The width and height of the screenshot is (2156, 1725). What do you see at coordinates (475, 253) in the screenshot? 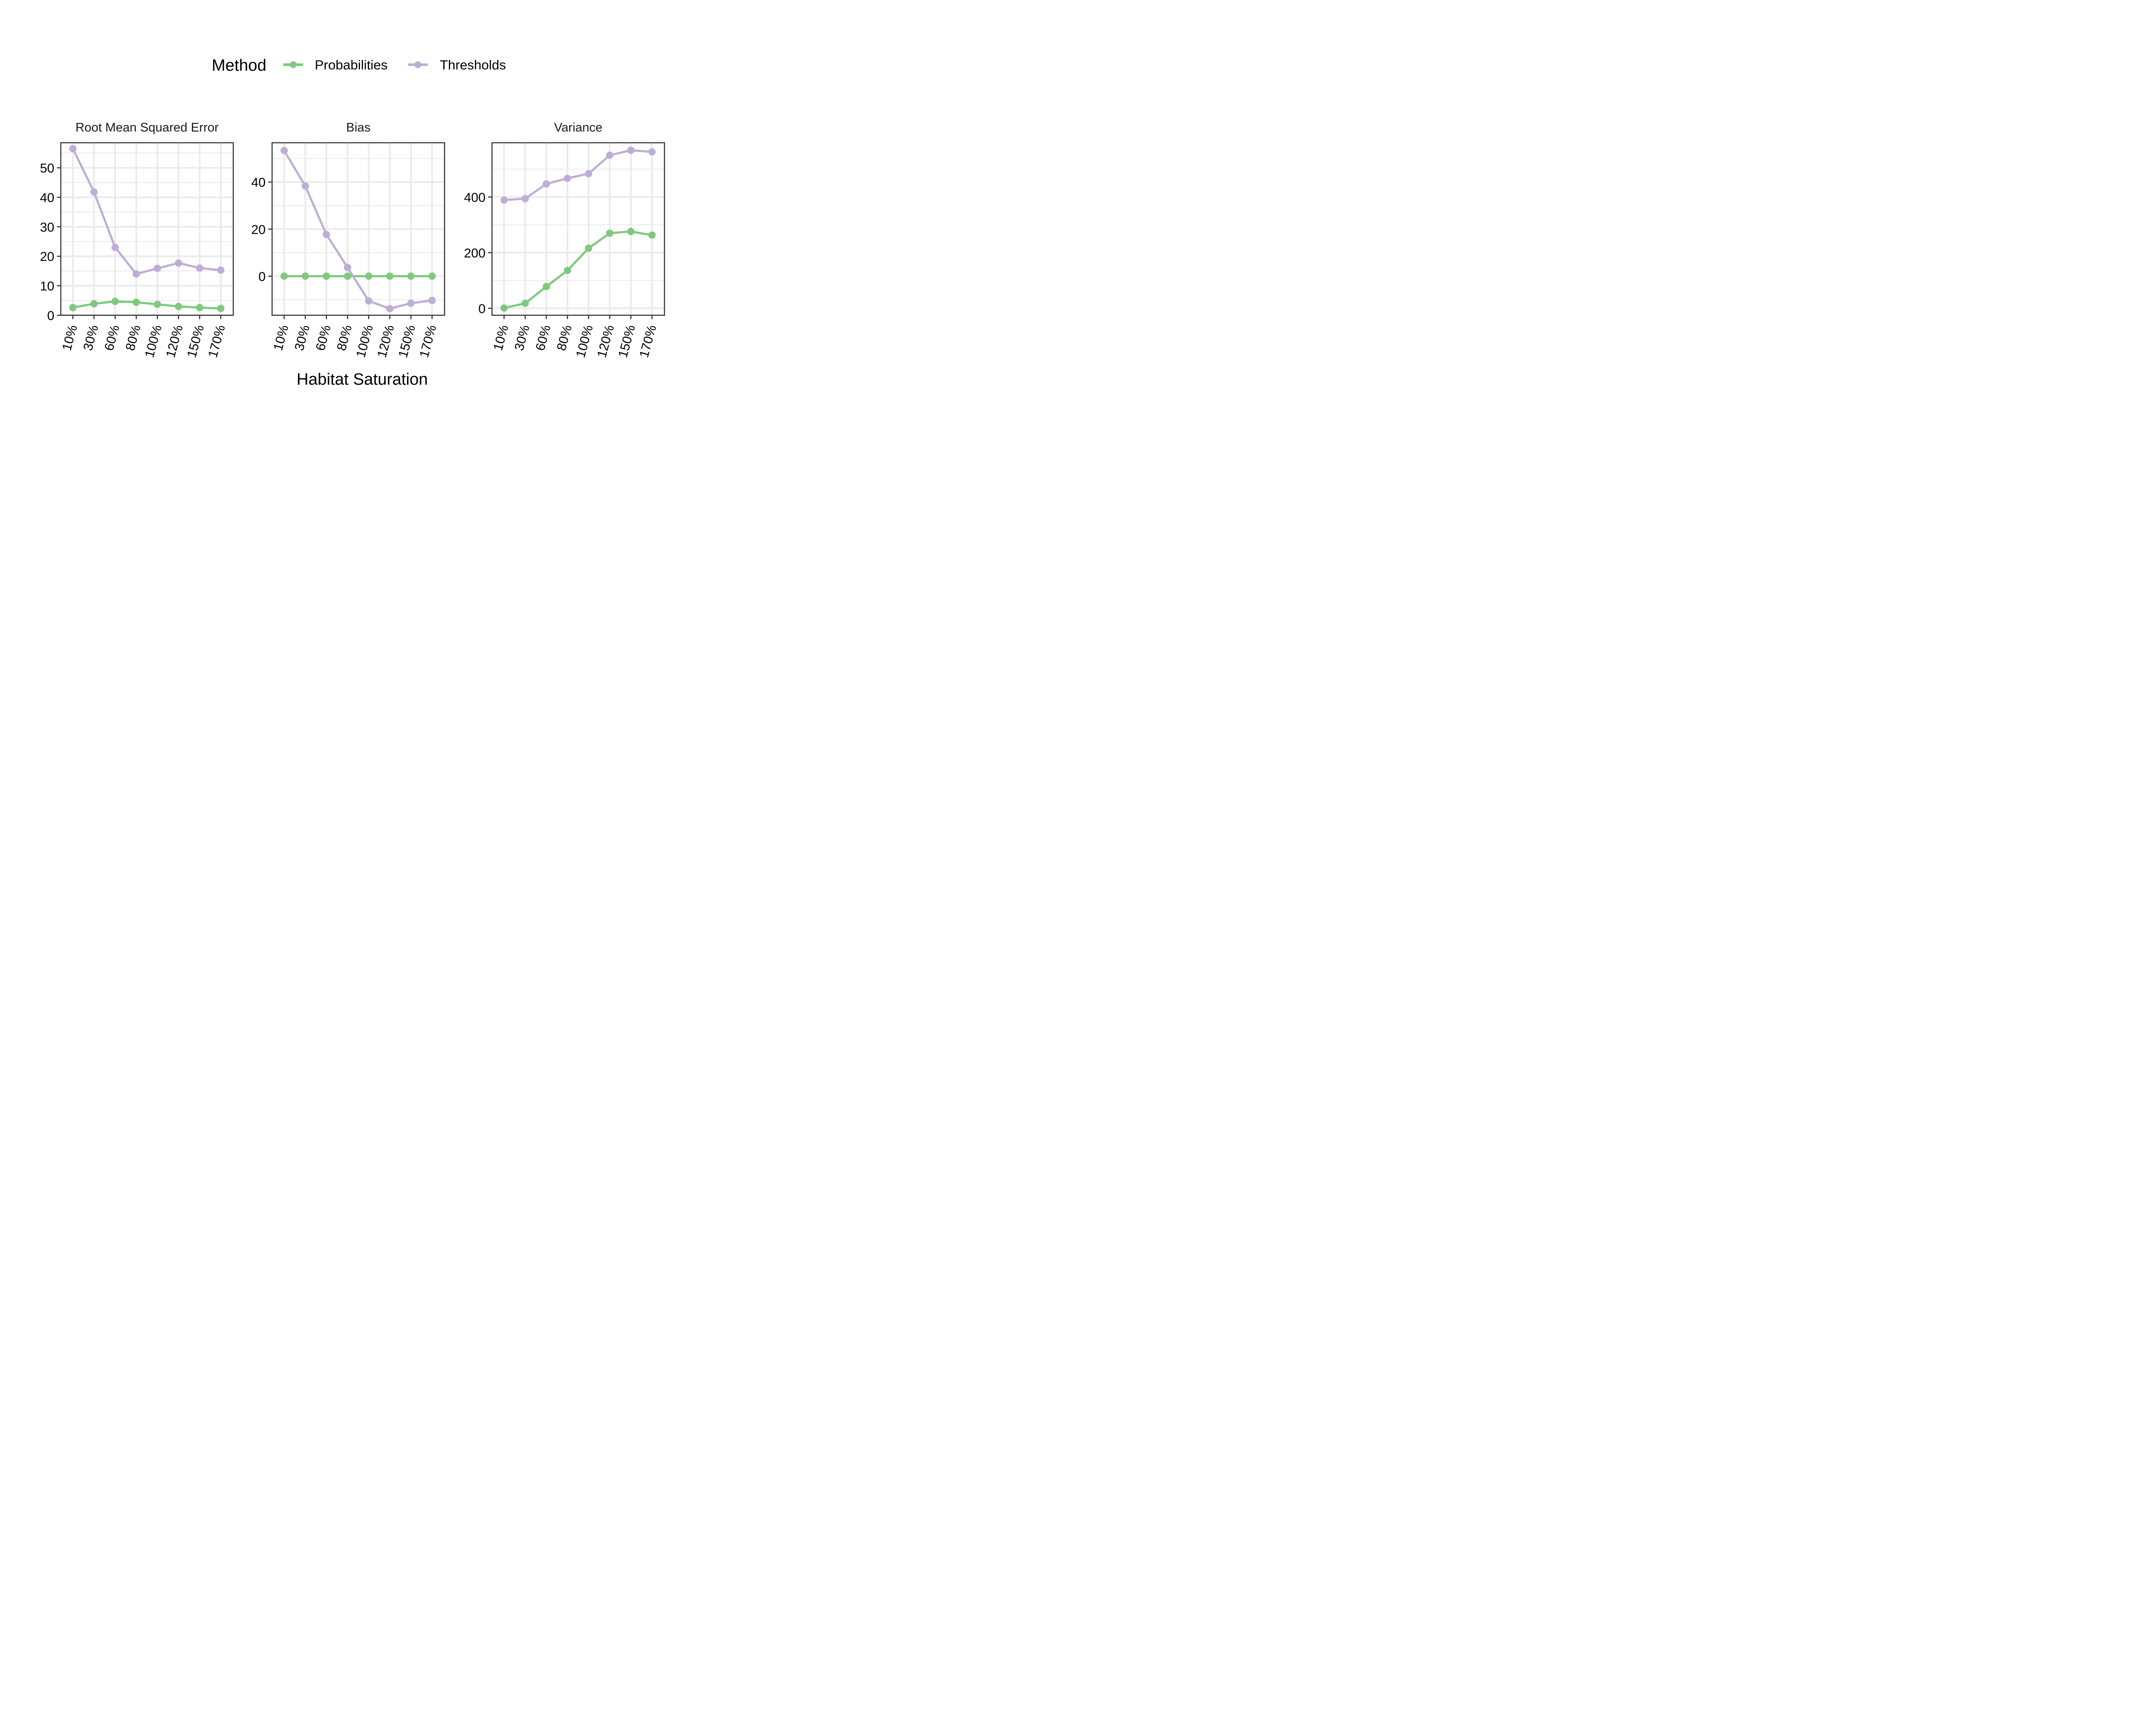
I see `y-tick-label: 200` at bounding box center [475, 253].